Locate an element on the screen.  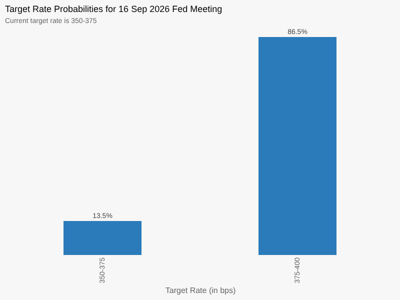
x-axis-title: Target Rate (in bps) is located at coordinates (200, 291).